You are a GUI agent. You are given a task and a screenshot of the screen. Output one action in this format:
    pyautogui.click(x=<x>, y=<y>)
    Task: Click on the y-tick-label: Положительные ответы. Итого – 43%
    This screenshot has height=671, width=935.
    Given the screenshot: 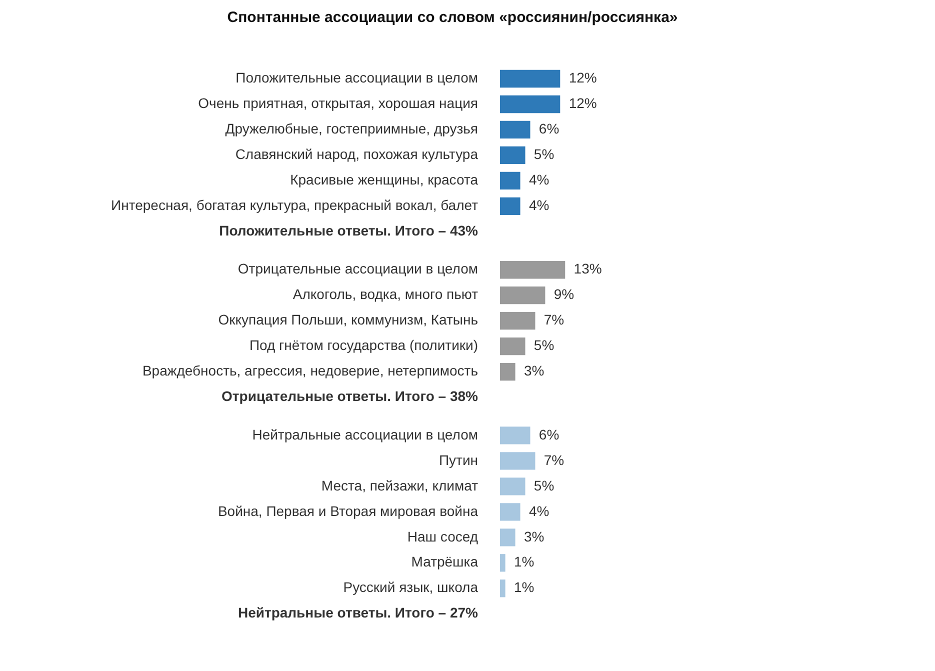 What is the action you would take?
    pyautogui.click(x=349, y=230)
    